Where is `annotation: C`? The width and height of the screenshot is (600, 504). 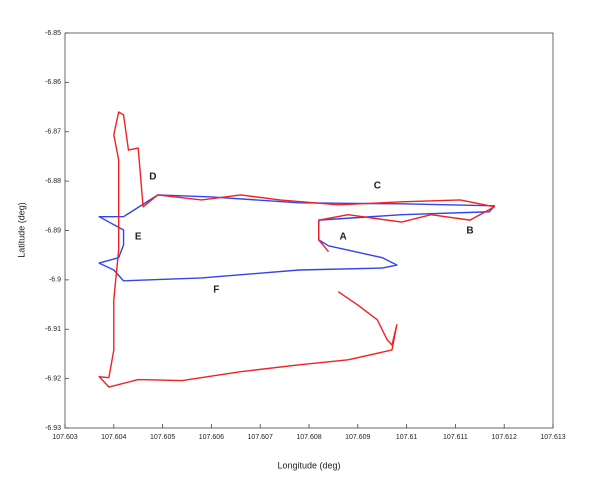 annotation: C is located at coordinates (377, 186).